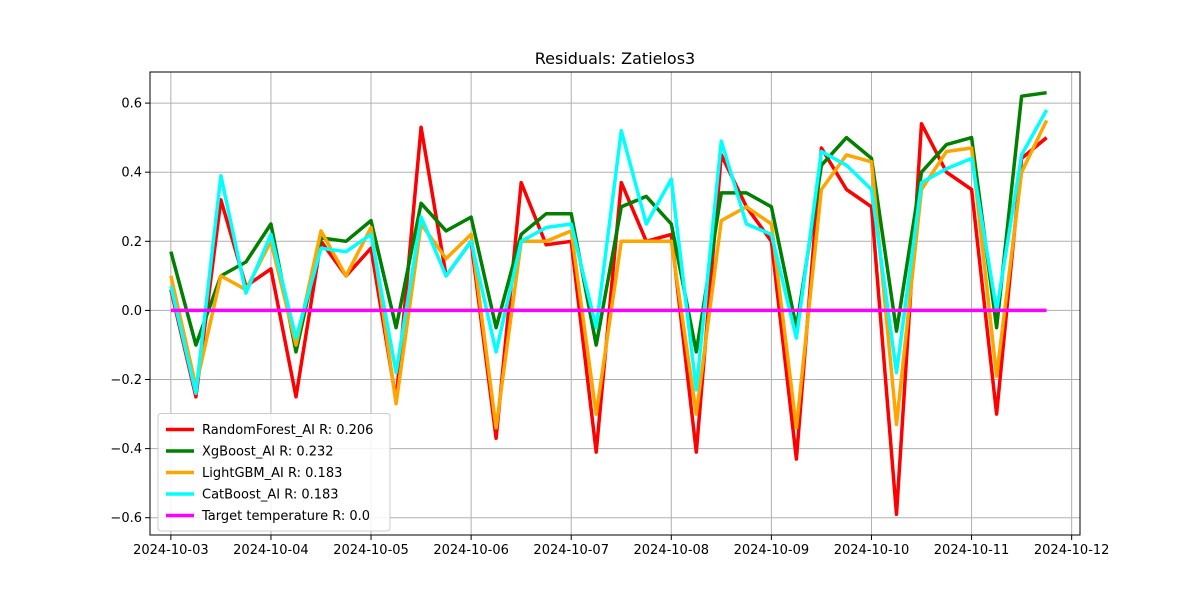  What do you see at coordinates (131, 104) in the screenshot?
I see `y-tick-label: 0.6` at bounding box center [131, 104].